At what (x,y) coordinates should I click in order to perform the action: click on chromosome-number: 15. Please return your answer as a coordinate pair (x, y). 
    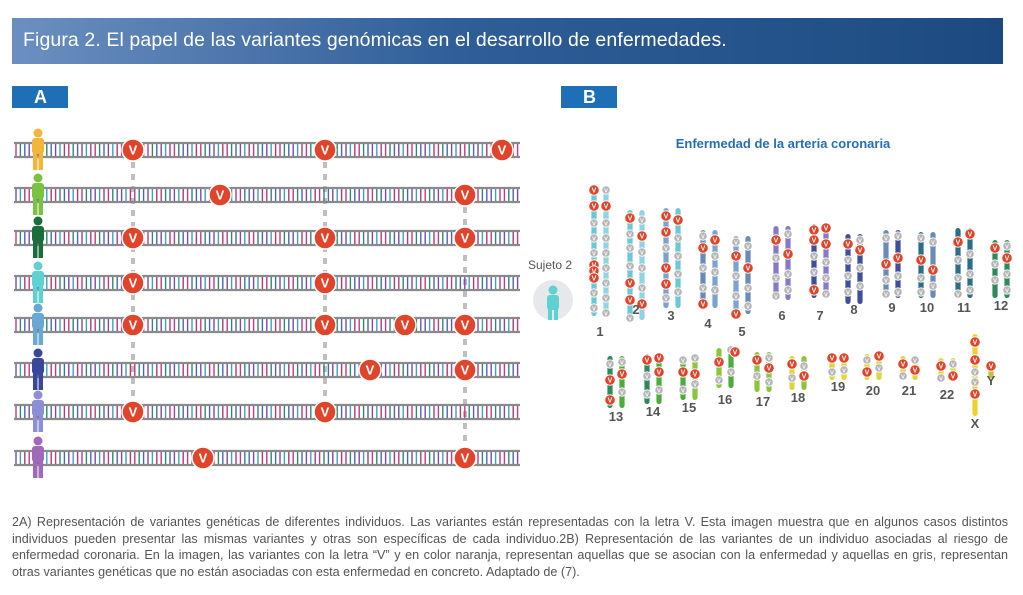
    Looking at the image, I should click on (689, 407).